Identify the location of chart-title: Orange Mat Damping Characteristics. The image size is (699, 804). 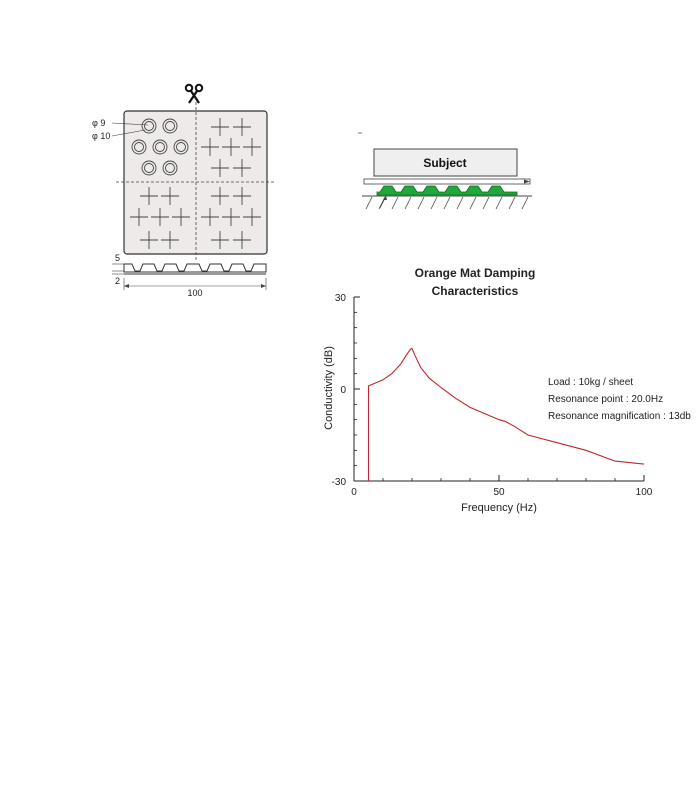
(475, 282).